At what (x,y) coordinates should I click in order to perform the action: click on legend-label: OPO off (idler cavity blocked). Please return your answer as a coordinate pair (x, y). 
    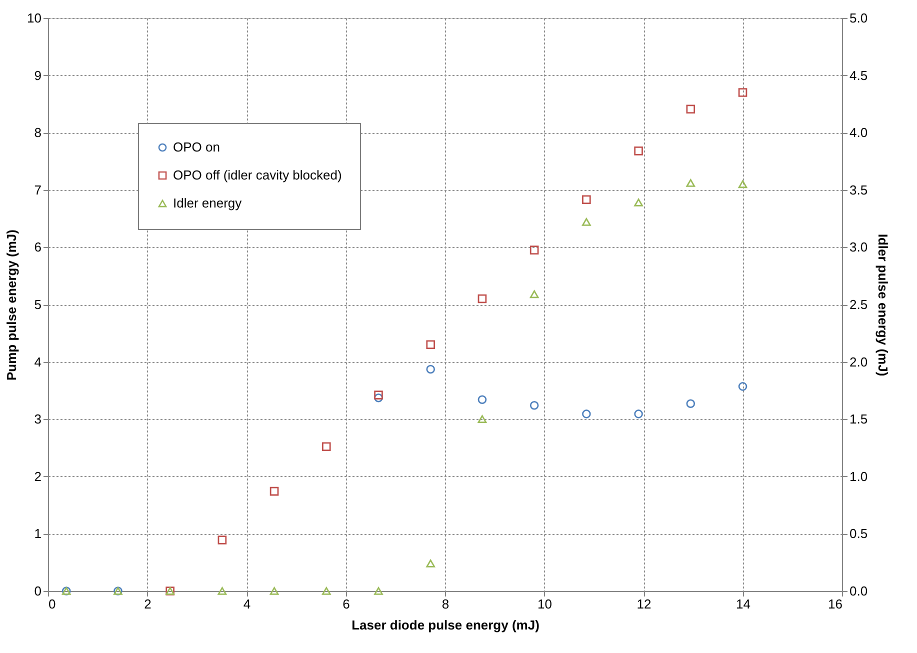
    Looking at the image, I should click on (257, 175).